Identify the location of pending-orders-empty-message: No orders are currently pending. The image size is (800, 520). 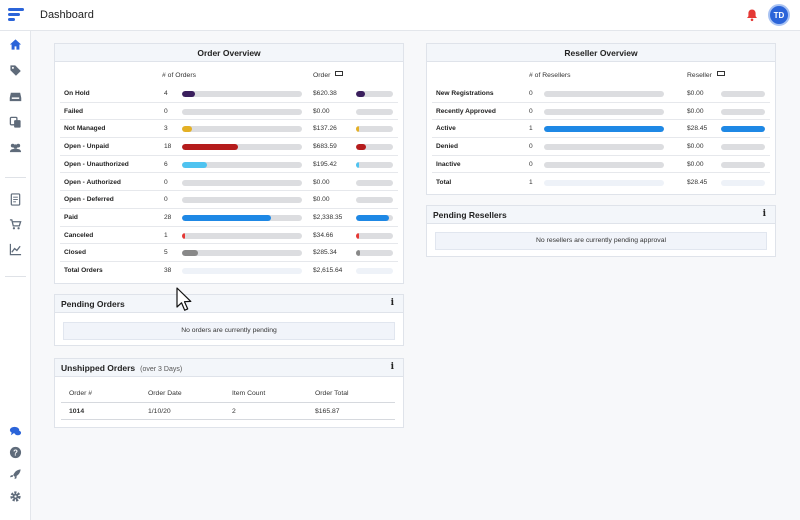
(229, 331).